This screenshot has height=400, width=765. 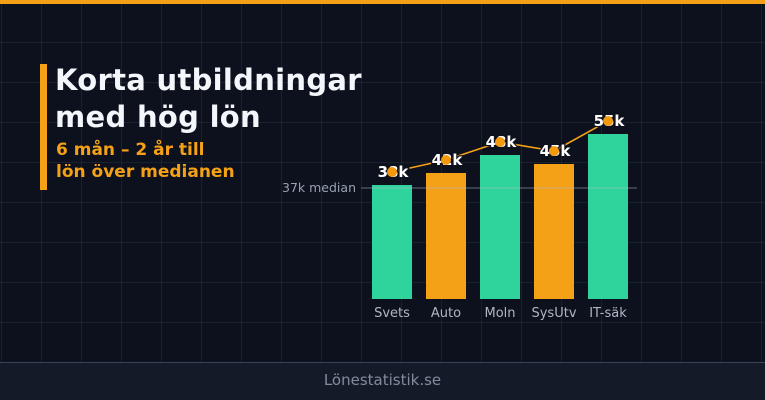 What do you see at coordinates (382, 2) in the screenshot?
I see `top-accent-strip` at bounding box center [382, 2].